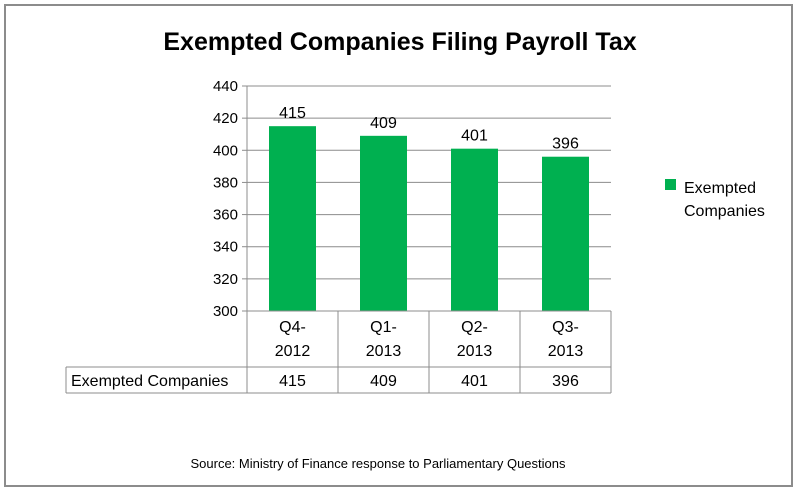 The height and width of the screenshot is (495, 800). I want to click on table-value: 401, so click(474, 381).